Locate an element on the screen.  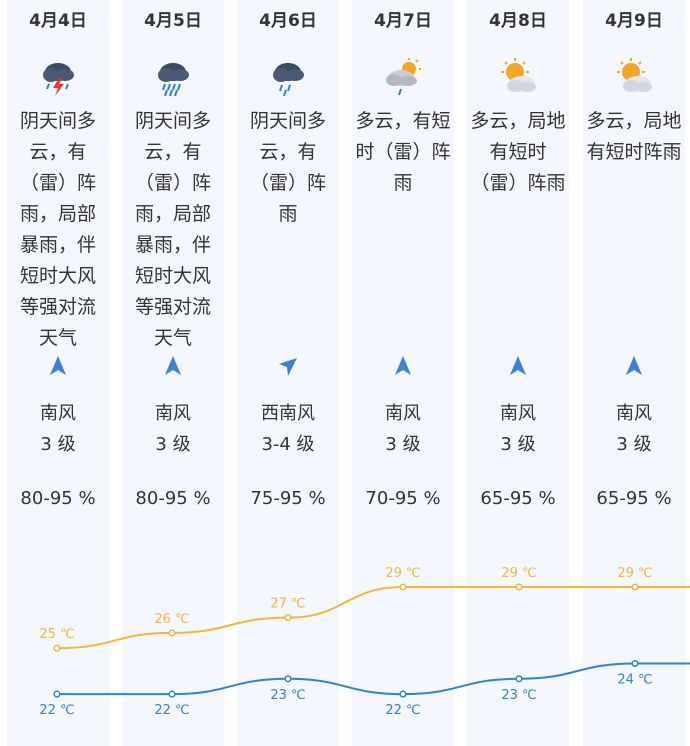
weather-description: 多云，局地有短时（雷）阵雨 is located at coordinates (518, 152).